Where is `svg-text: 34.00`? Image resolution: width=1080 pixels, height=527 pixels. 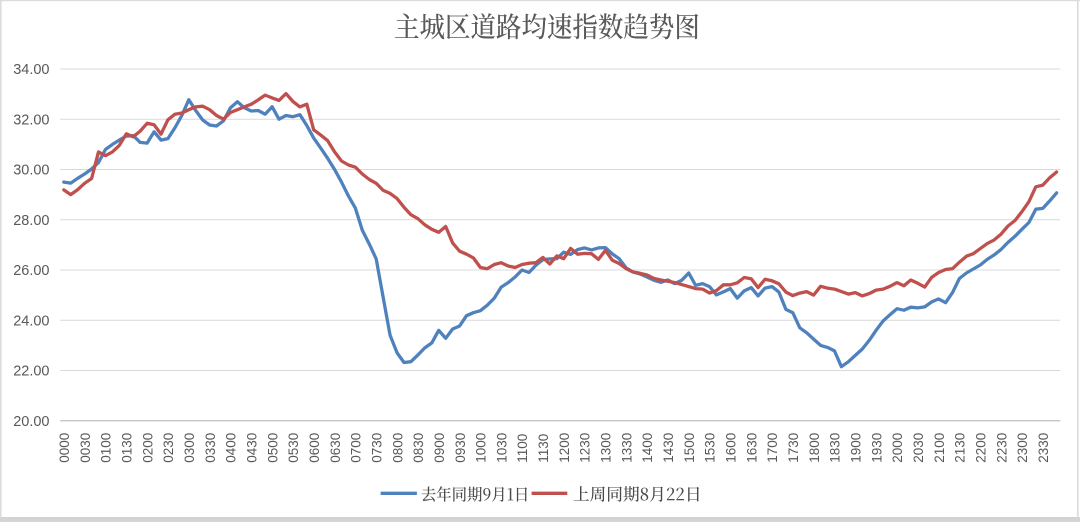 svg-text: 34.00 is located at coordinates (31, 70).